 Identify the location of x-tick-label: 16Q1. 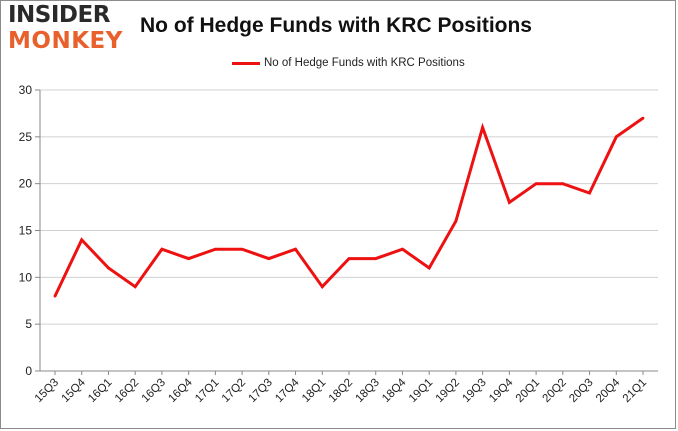
(100, 391).